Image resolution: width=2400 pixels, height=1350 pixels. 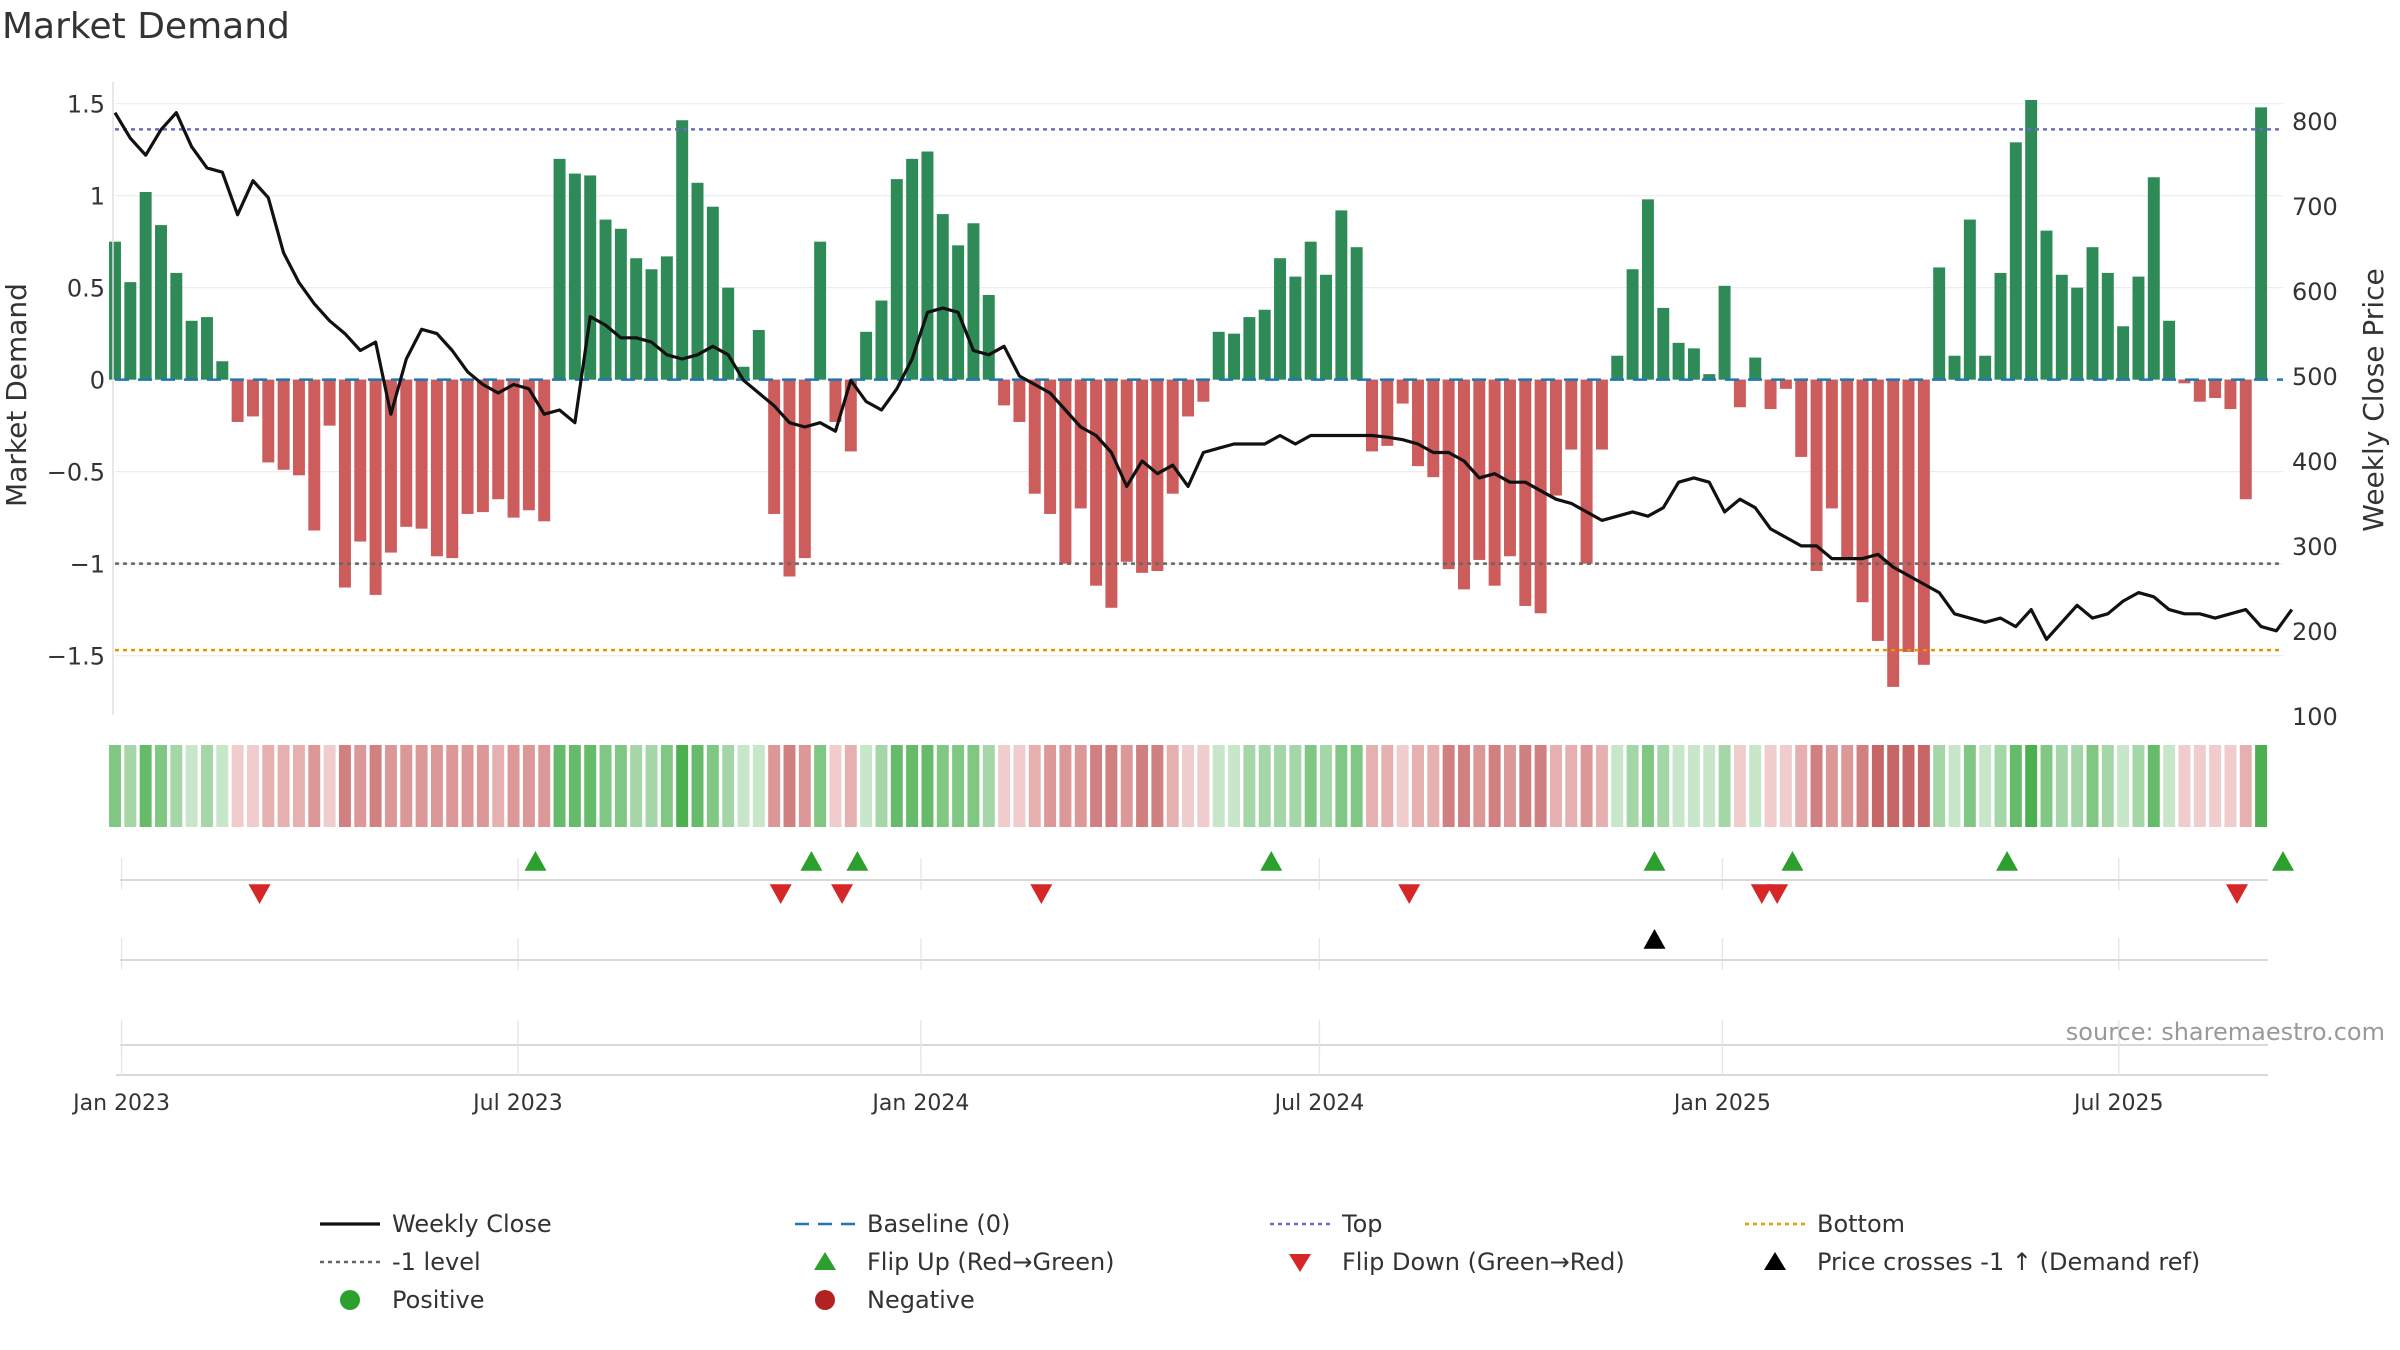 I want to click on y-tick-label: 0.5, so click(x=86, y=289).